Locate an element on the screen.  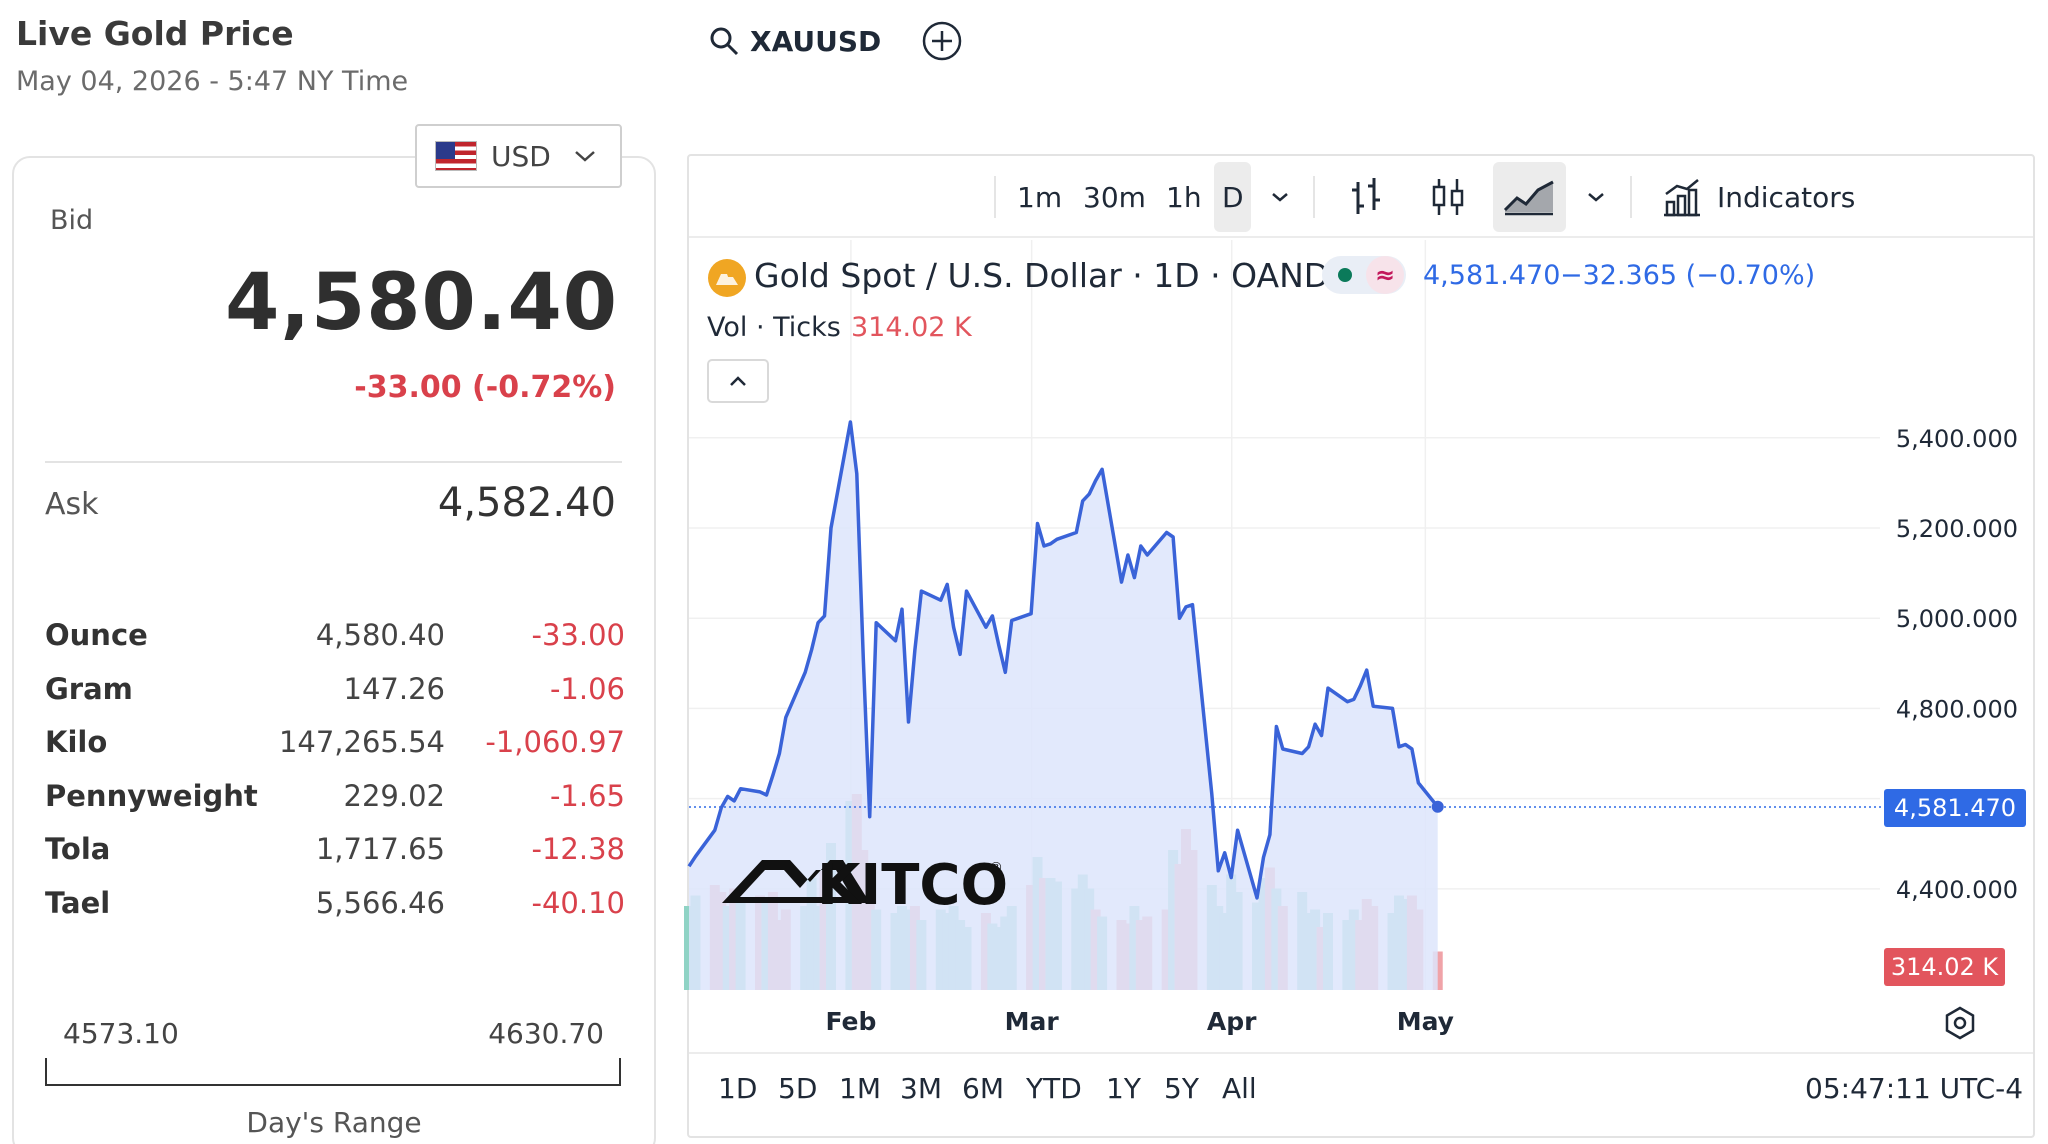
candlestick-icon is located at coordinates (1448, 197).